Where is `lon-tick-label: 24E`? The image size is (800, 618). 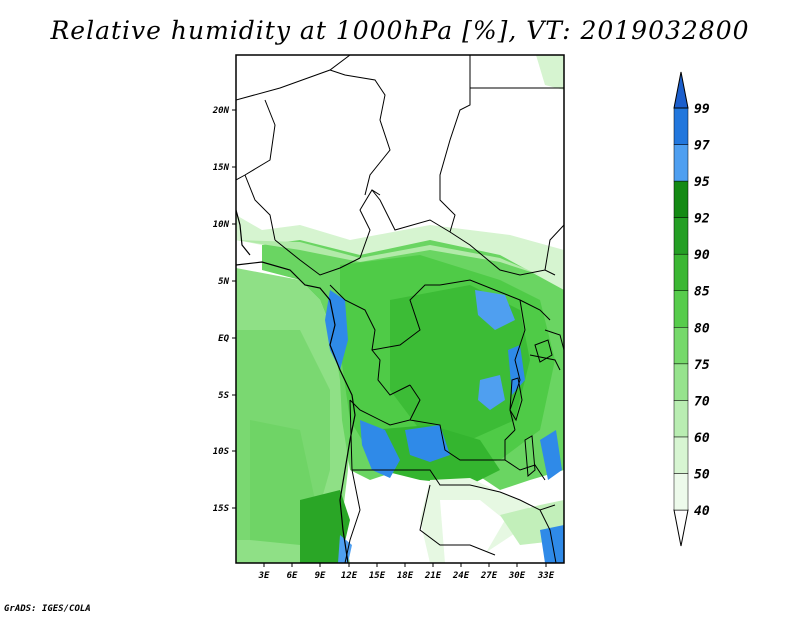
lon-tick-label: 24E is located at coordinates (461, 576).